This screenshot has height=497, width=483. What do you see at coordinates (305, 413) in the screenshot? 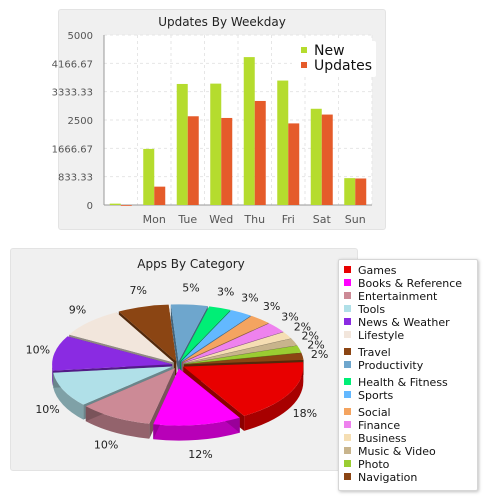
I see `pie-value-label: 18%` at bounding box center [305, 413].